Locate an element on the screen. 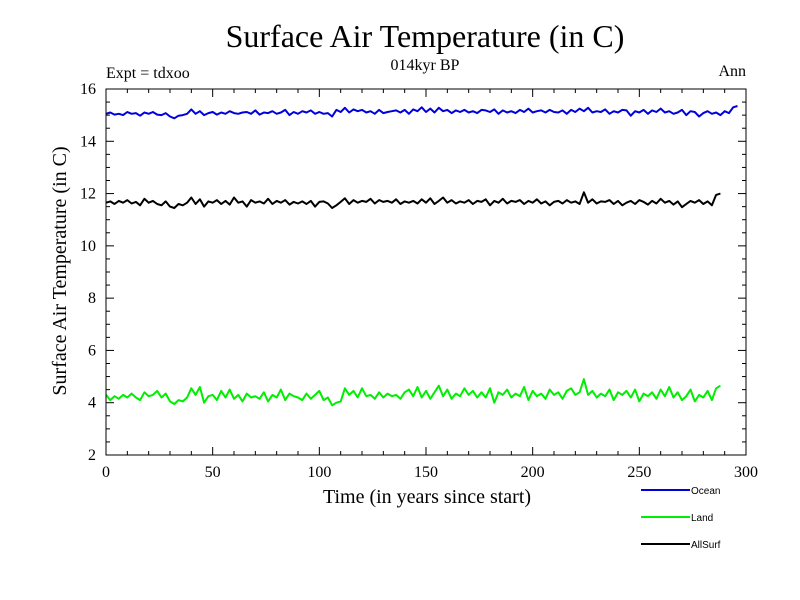 Image resolution: width=800 pixels, height=600 pixels. y-tick-label: 4 is located at coordinates (92, 403).